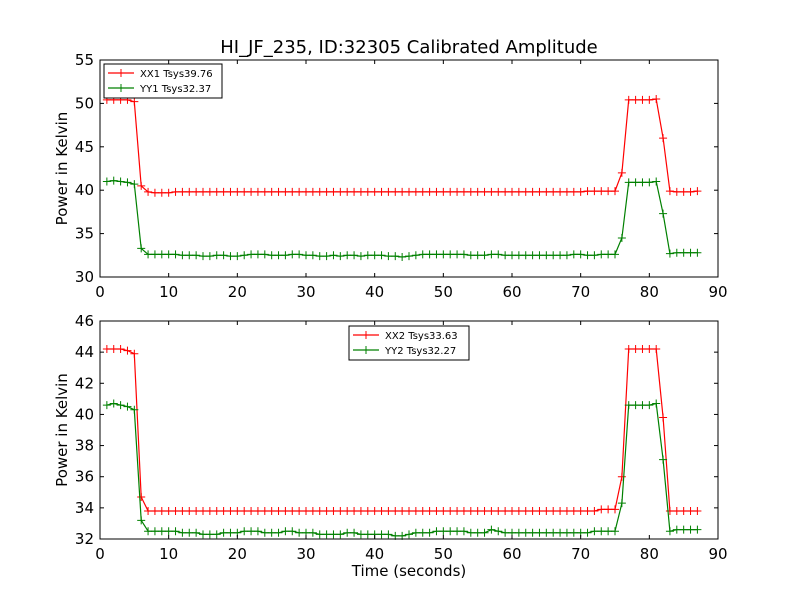 Image resolution: width=800 pixels, height=600 pixels. Describe the element at coordinates (100, 554) in the screenshot. I see `x-tick-label: 0` at that location.